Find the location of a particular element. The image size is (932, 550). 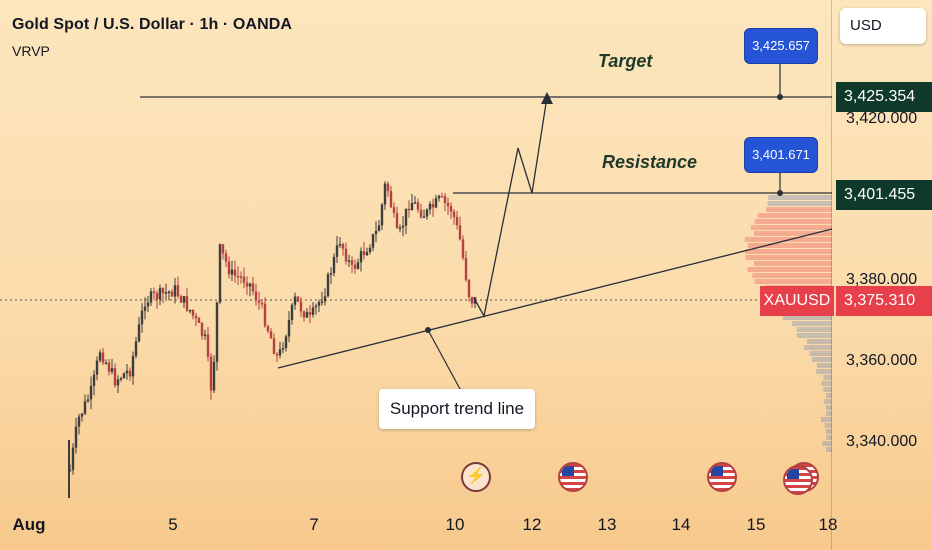

price-axis-divider is located at coordinates (831, 275).